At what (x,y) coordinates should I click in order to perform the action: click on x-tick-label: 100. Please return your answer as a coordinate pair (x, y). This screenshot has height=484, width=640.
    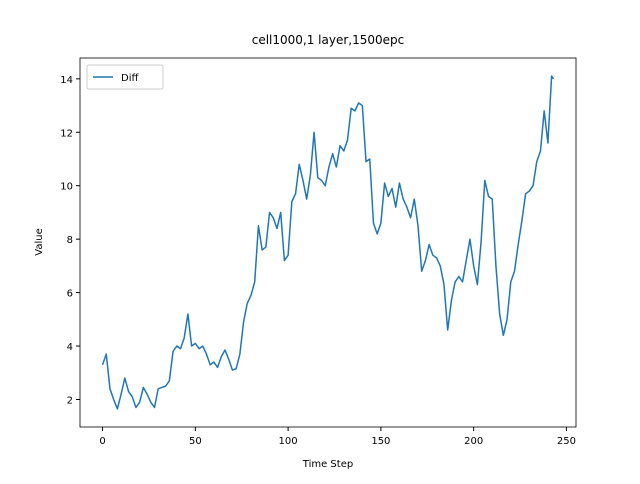
    Looking at the image, I should click on (288, 441).